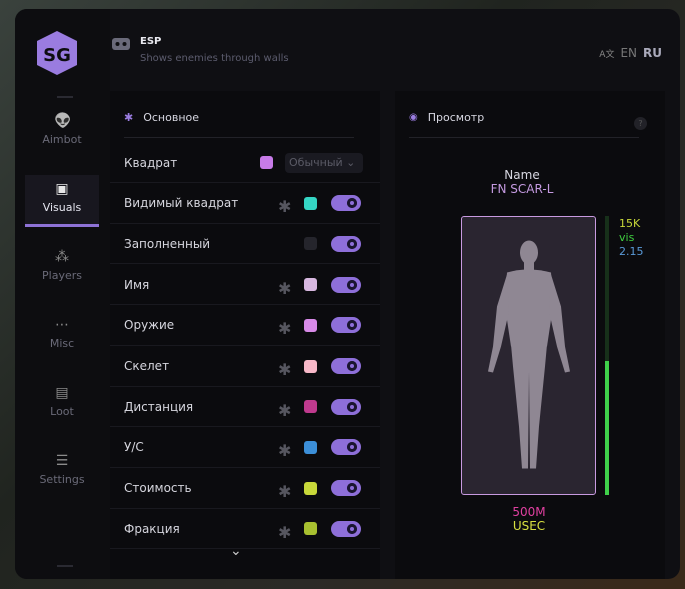 This screenshot has width=685, height=589. Describe the element at coordinates (522, 175) in the screenshot. I see `preview-name: Name` at that location.